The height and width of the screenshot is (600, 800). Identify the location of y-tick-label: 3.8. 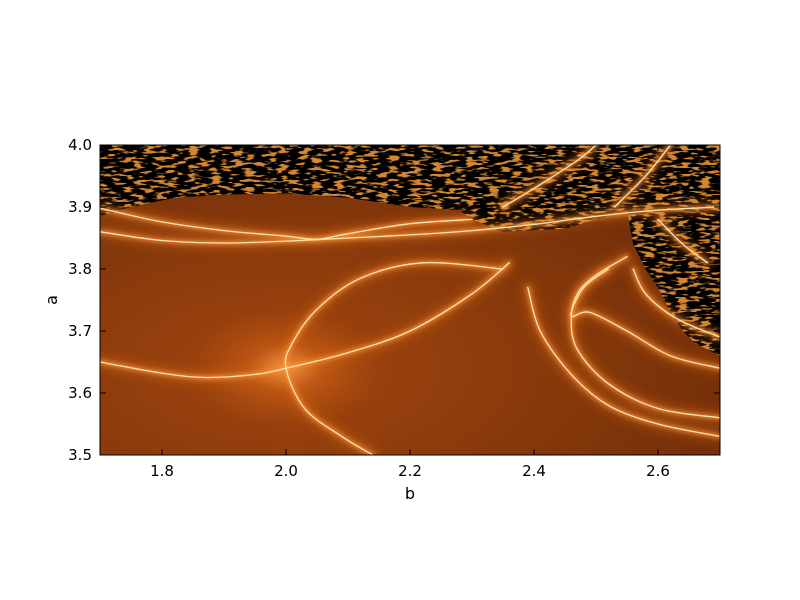
(80, 269).